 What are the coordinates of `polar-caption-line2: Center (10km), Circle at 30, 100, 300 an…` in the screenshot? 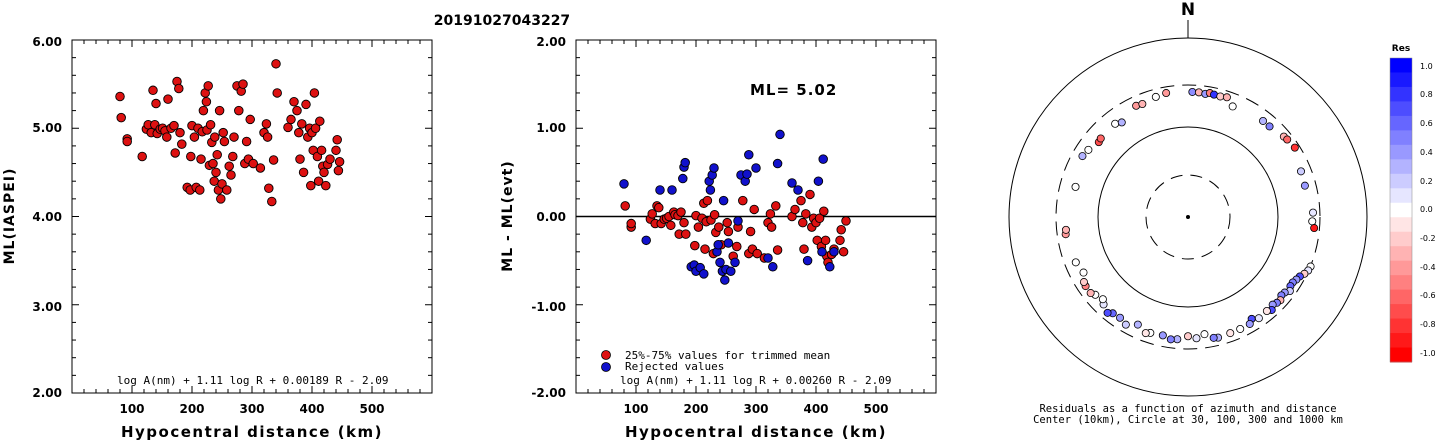 It's located at (1188, 420).